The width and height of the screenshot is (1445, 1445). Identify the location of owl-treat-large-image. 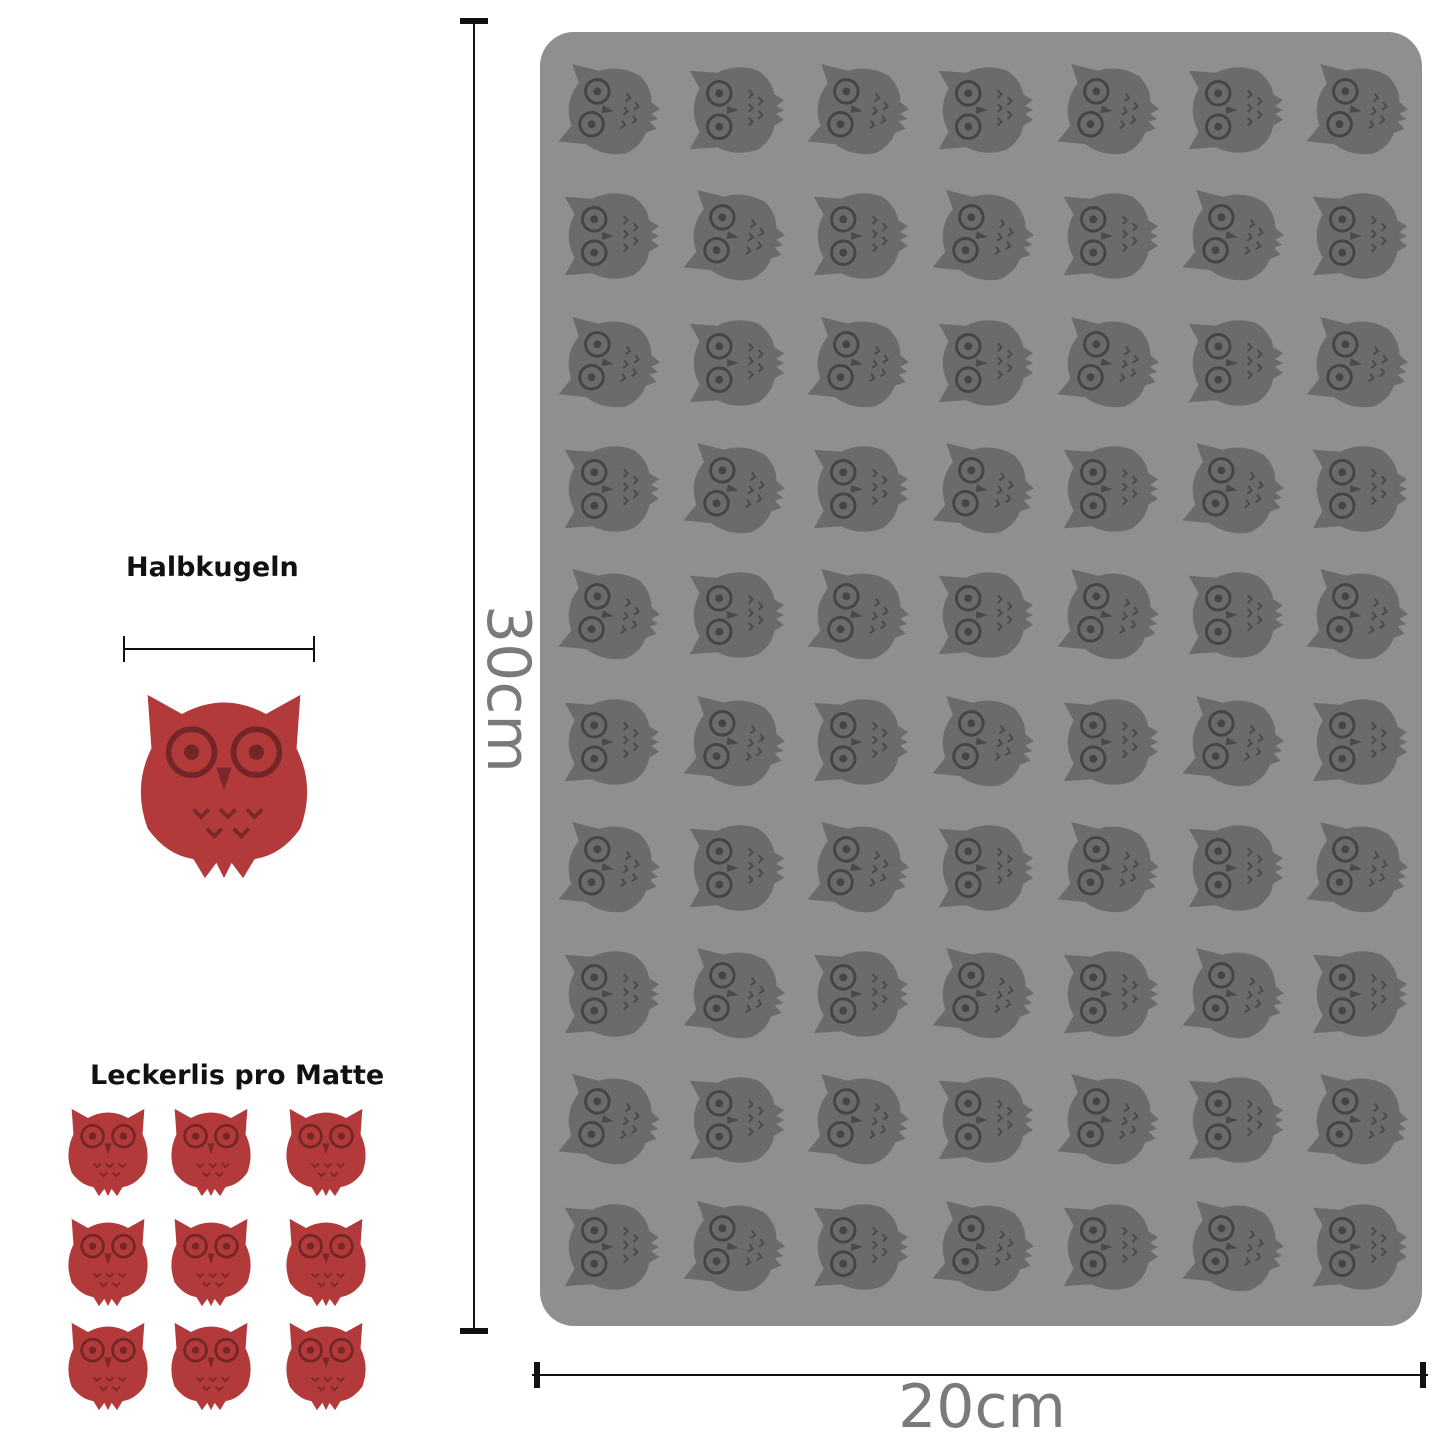
(224, 777).